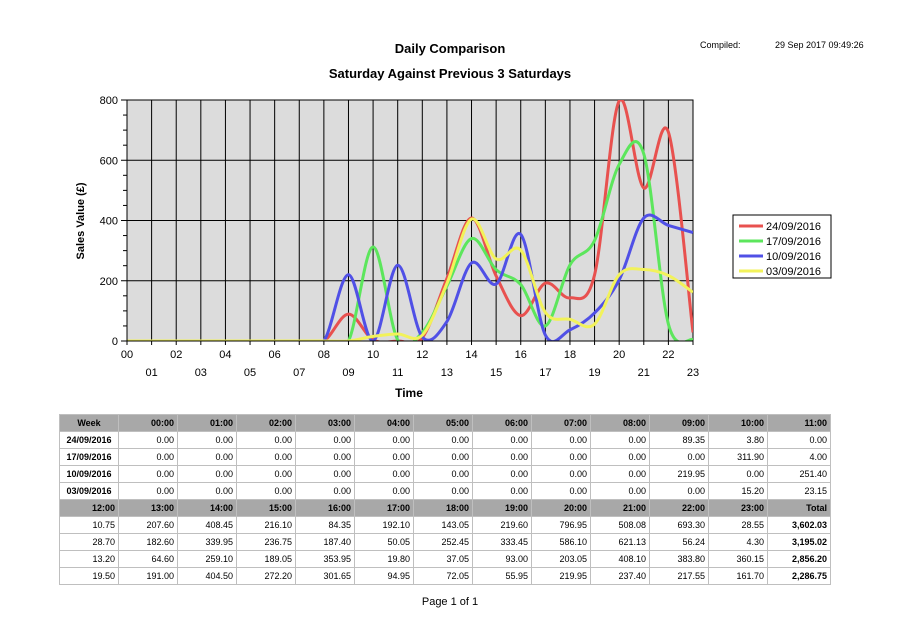 This screenshot has height=629, width=920. What do you see at coordinates (89, 559) in the screenshot?
I see `table-cell: 13.20` at bounding box center [89, 559].